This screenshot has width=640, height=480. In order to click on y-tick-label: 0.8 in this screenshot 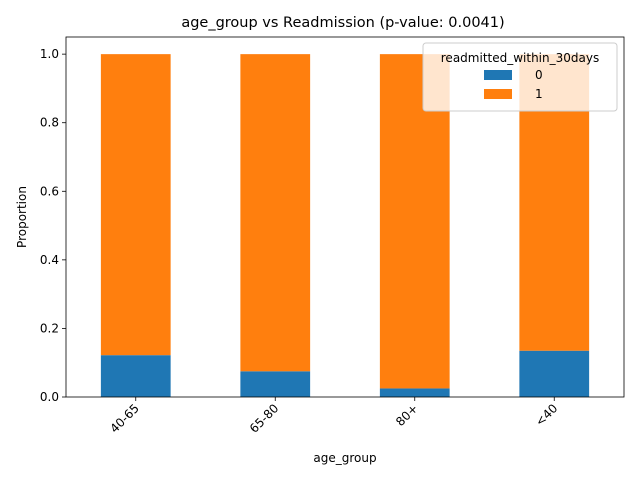, I will do `click(49, 123)`.